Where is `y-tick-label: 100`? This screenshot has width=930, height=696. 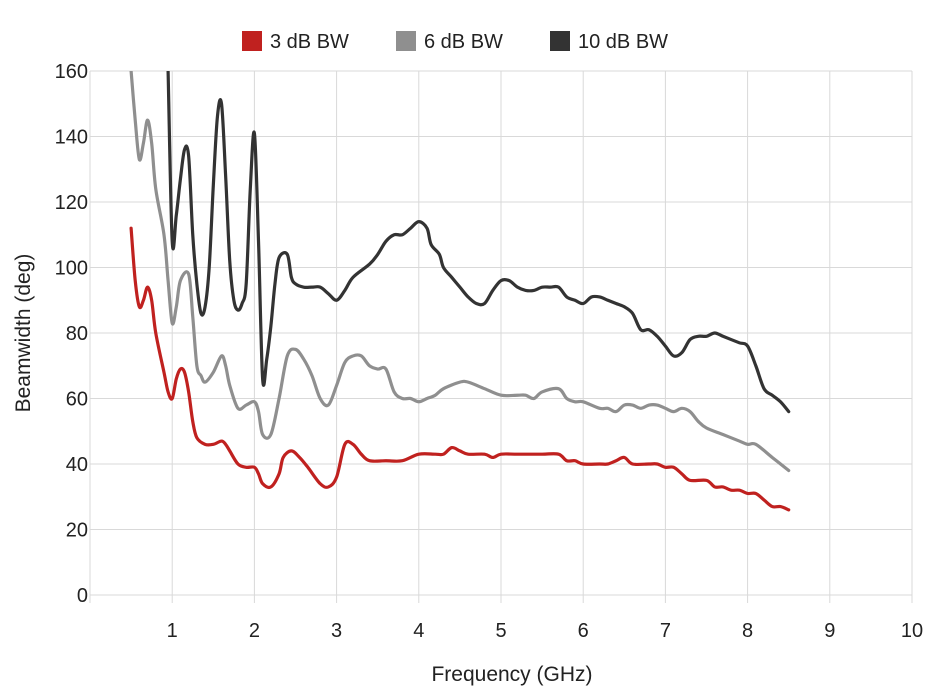 y-tick-label: 100 is located at coordinates (71, 269).